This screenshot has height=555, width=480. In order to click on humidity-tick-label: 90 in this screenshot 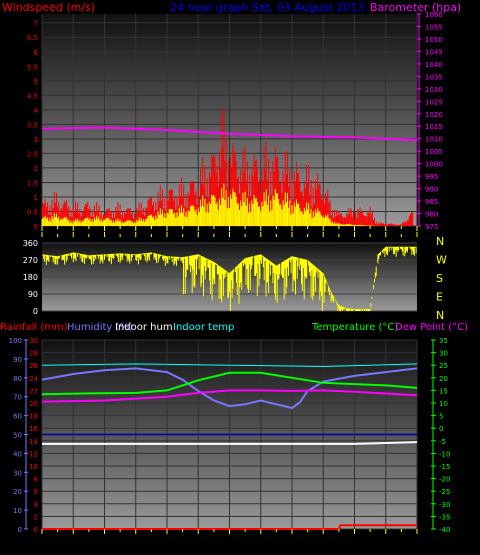, I will do `click(17, 360)`.